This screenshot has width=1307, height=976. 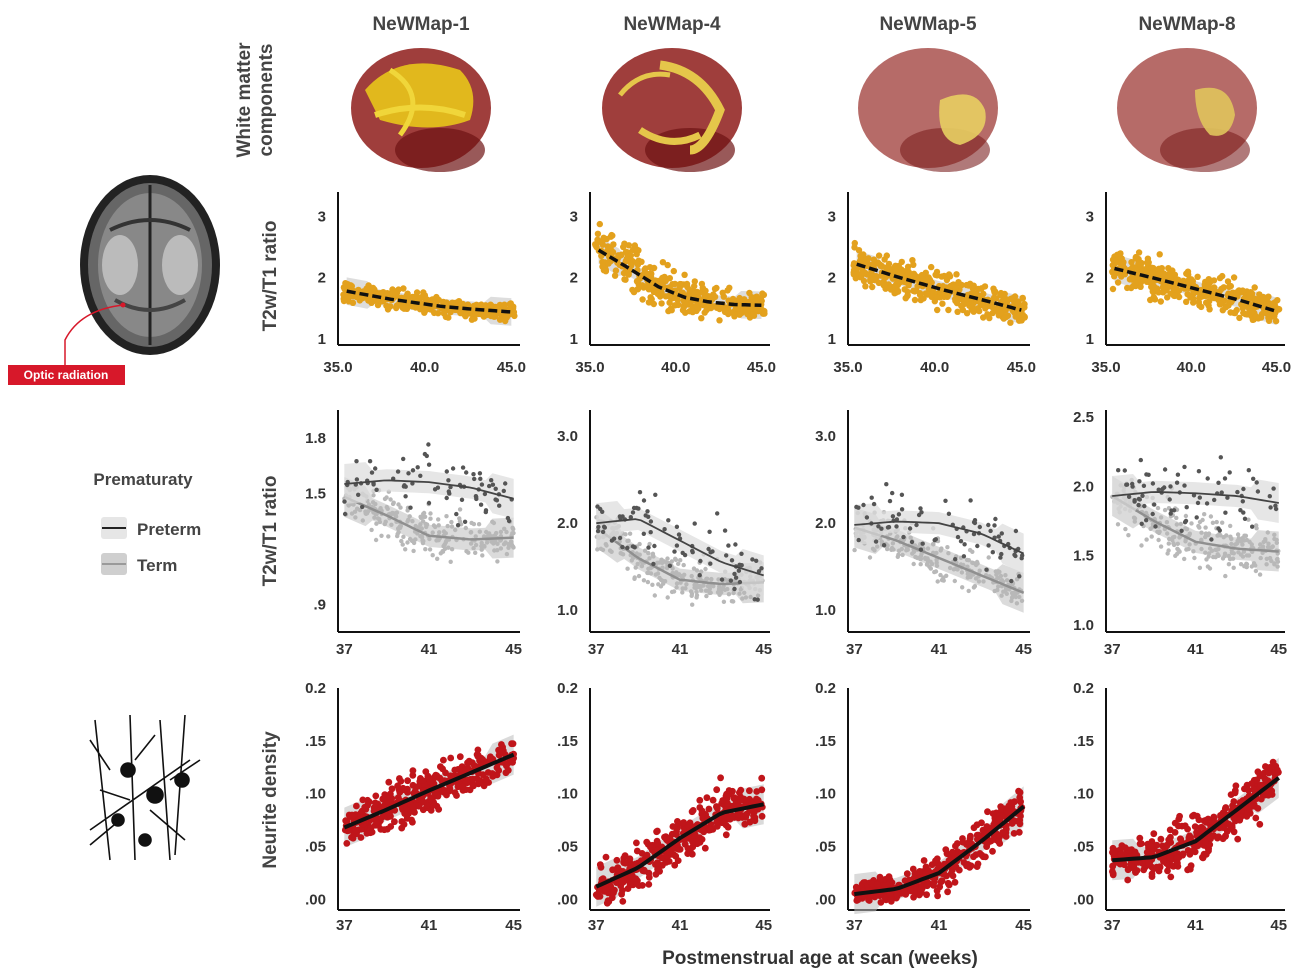 What do you see at coordinates (934, 367) in the screenshot?
I see `x-tick-label: 40.0` at bounding box center [934, 367].